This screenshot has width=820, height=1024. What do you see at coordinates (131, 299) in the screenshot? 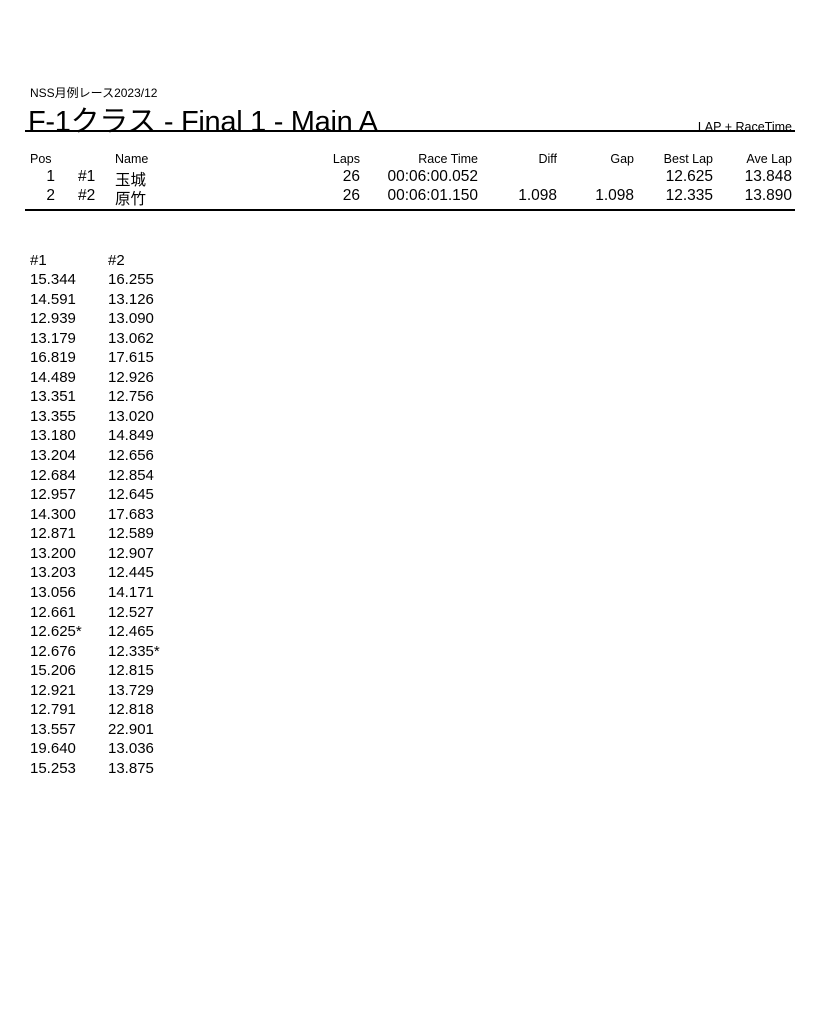
I see `lap-time: 13.126` at bounding box center [131, 299].